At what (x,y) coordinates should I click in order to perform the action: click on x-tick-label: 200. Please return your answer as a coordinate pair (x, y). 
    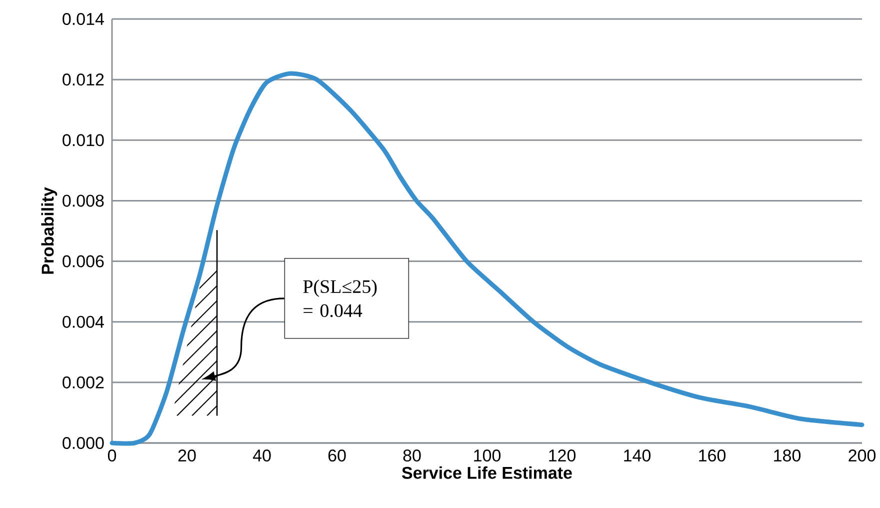
    Looking at the image, I should click on (862, 456).